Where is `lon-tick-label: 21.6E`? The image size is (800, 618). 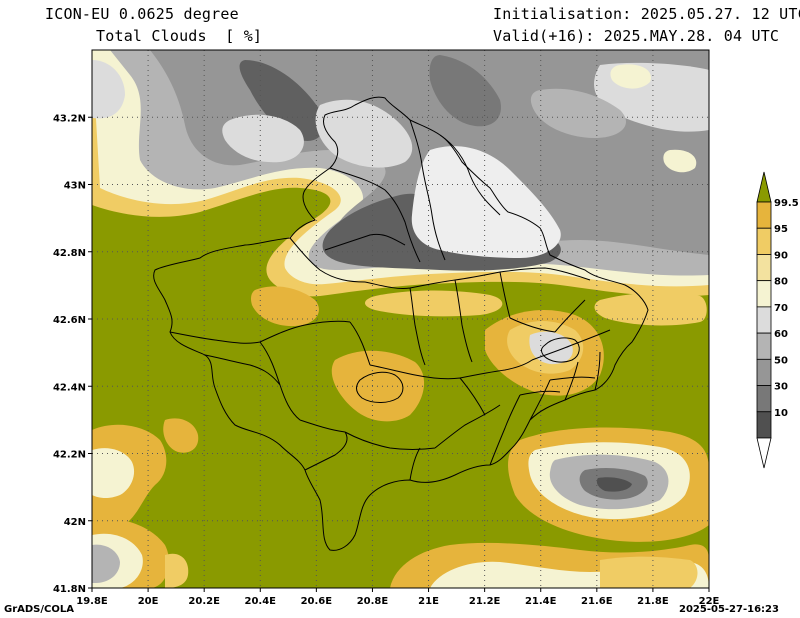 lon-tick-label: 21.6E is located at coordinates (597, 601).